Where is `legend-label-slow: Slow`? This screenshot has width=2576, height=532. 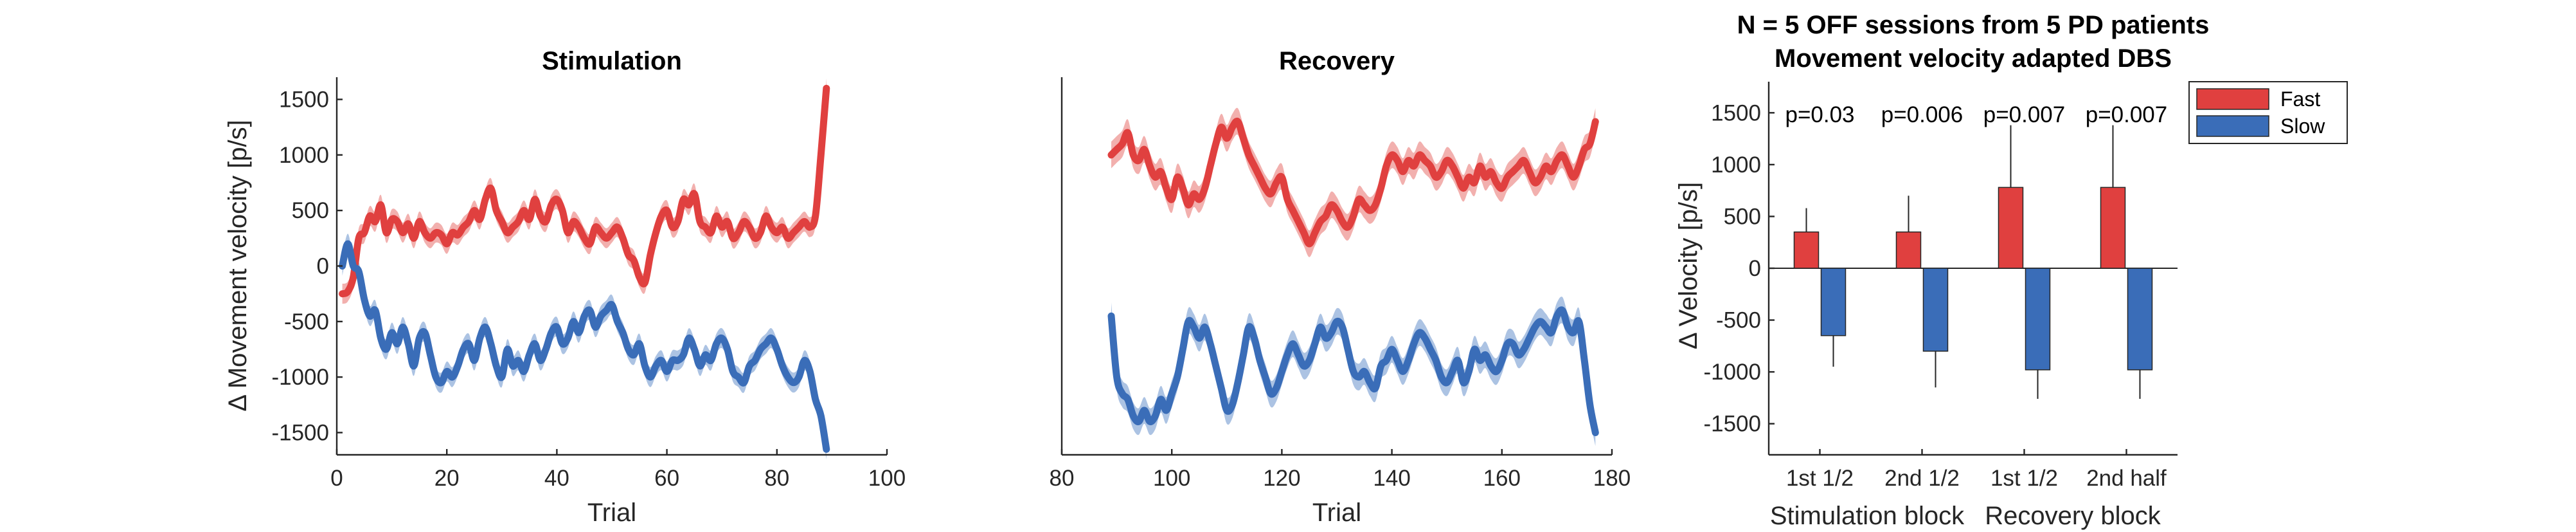 legend-label-slow: Slow is located at coordinates (2302, 126).